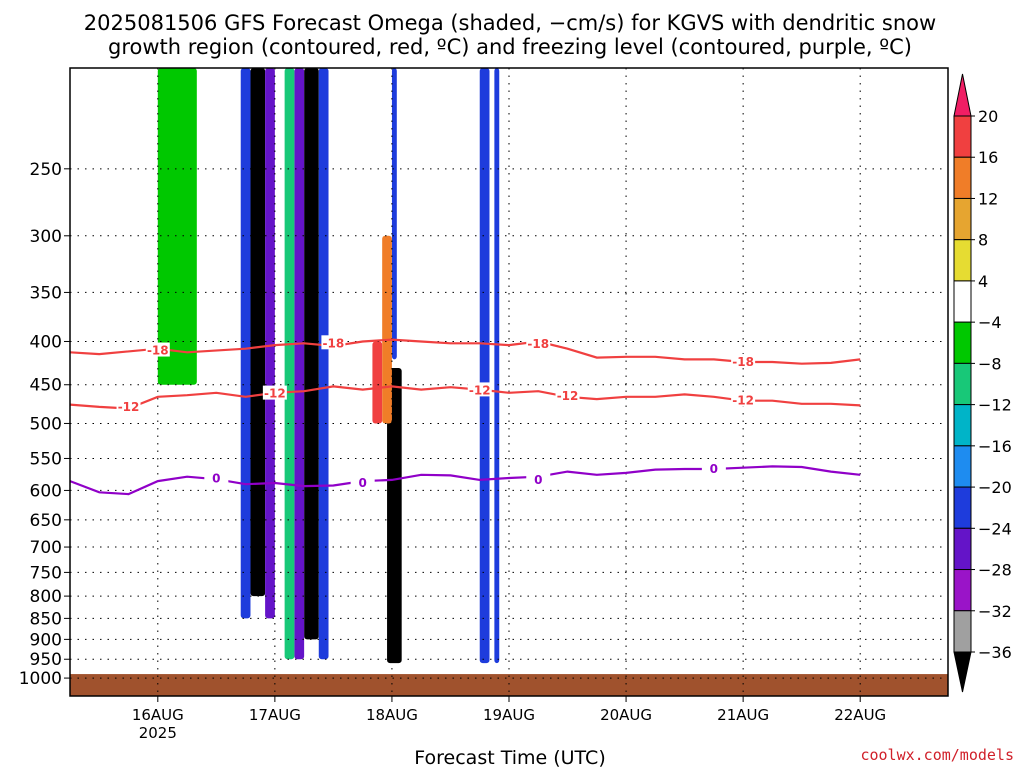 The height and width of the screenshot is (768, 1024). Describe the element at coordinates (995, 611) in the screenshot. I see `colorbar-label: −32` at that location.